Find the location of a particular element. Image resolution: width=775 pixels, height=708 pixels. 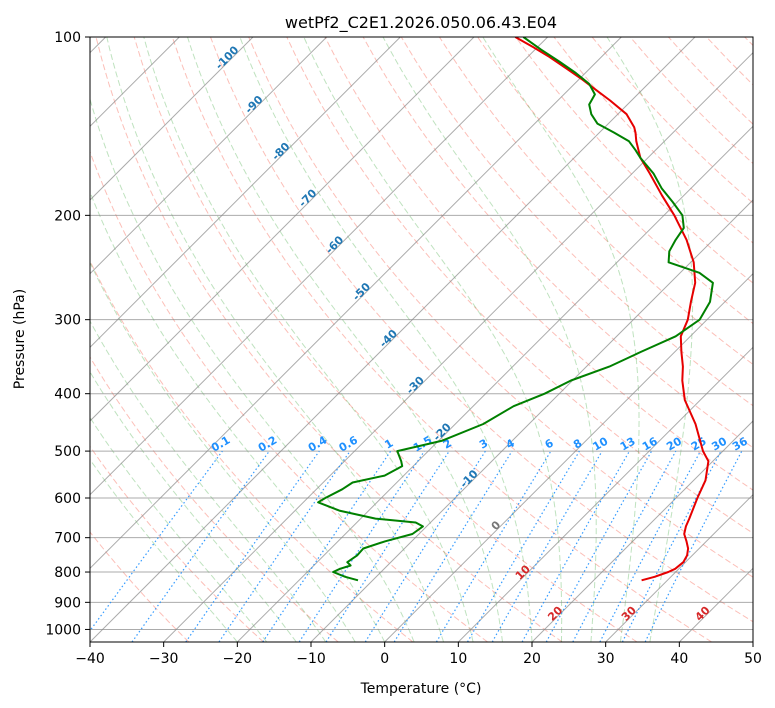

y-axis-label: Pressure (hPa) is located at coordinates (20, 339).